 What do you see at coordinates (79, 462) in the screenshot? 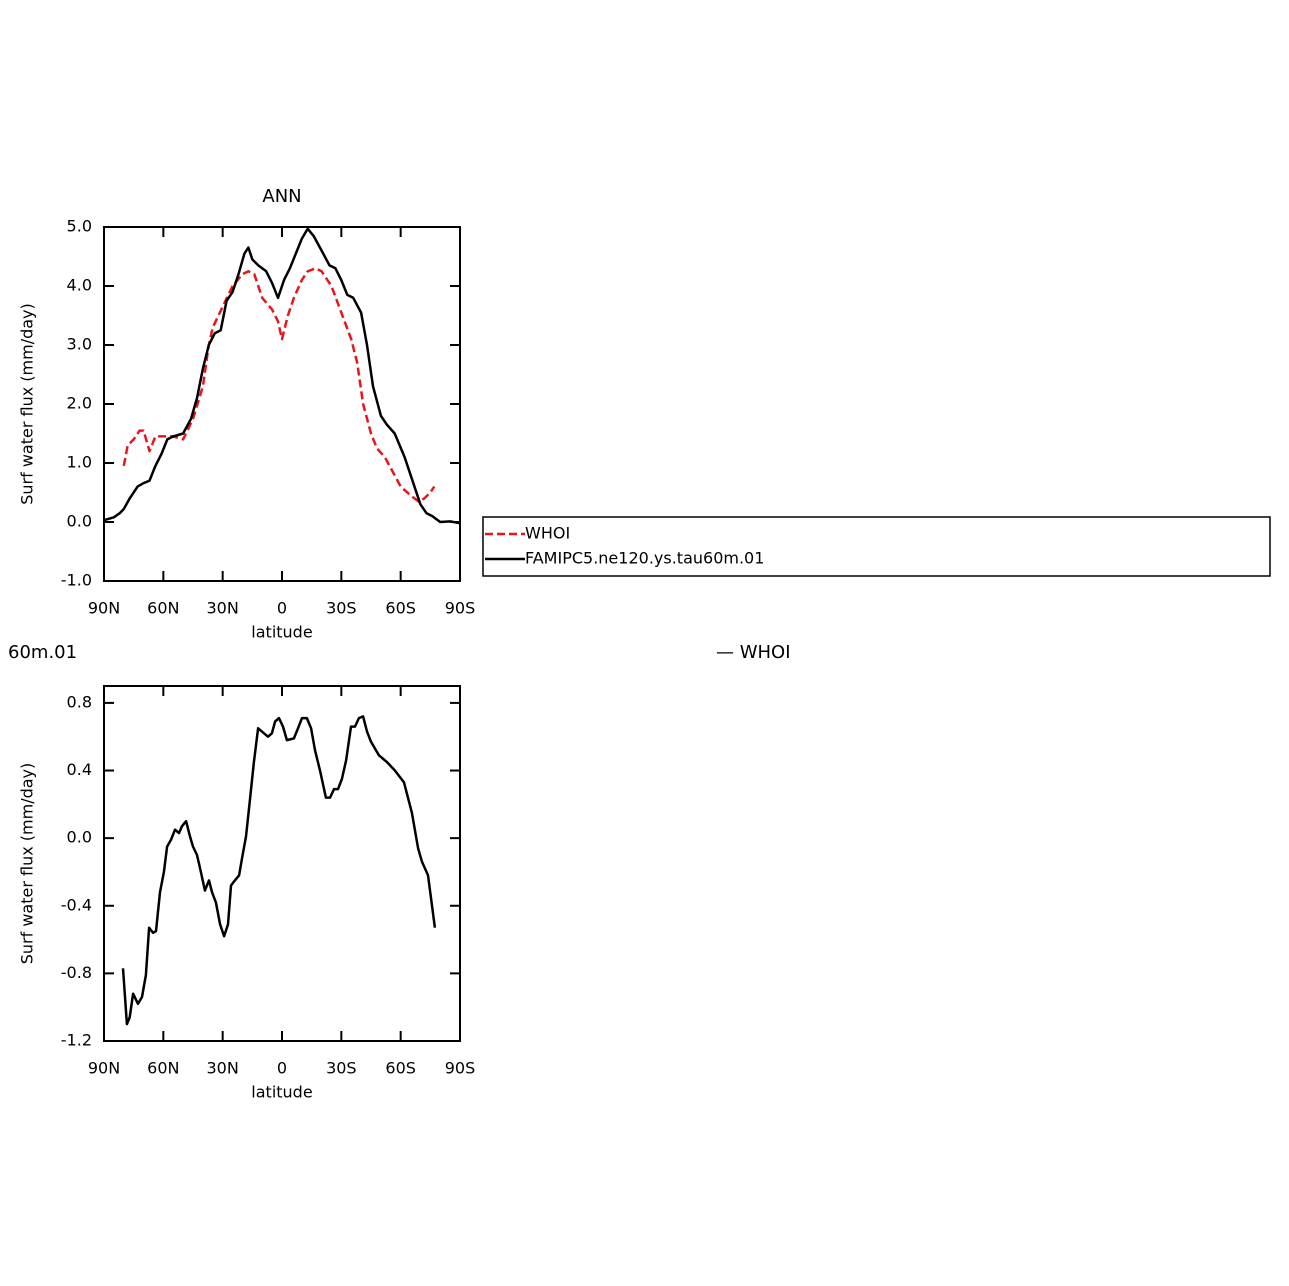
I see `y-tick-label: 1.0` at bounding box center [79, 462].